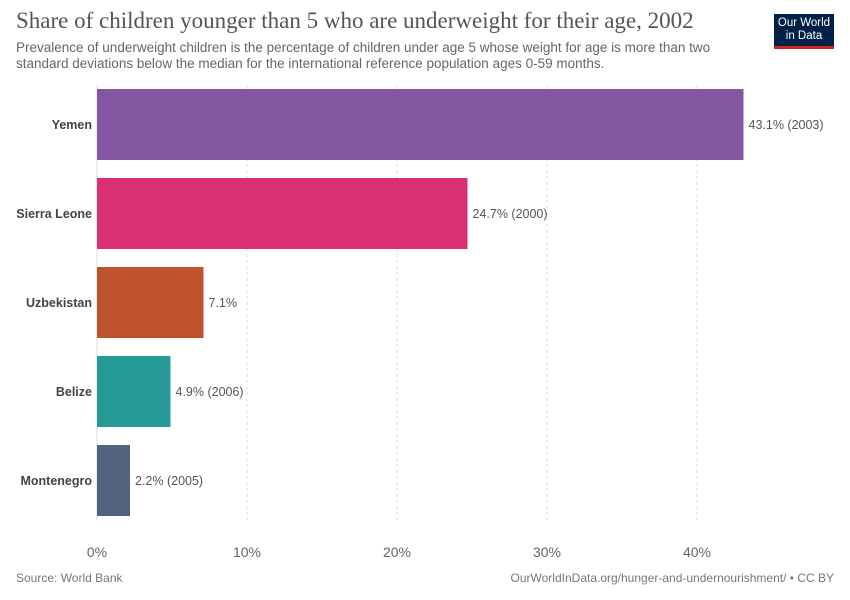  Describe the element at coordinates (697, 552) in the screenshot. I see `x-tick-label: 40%` at that location.